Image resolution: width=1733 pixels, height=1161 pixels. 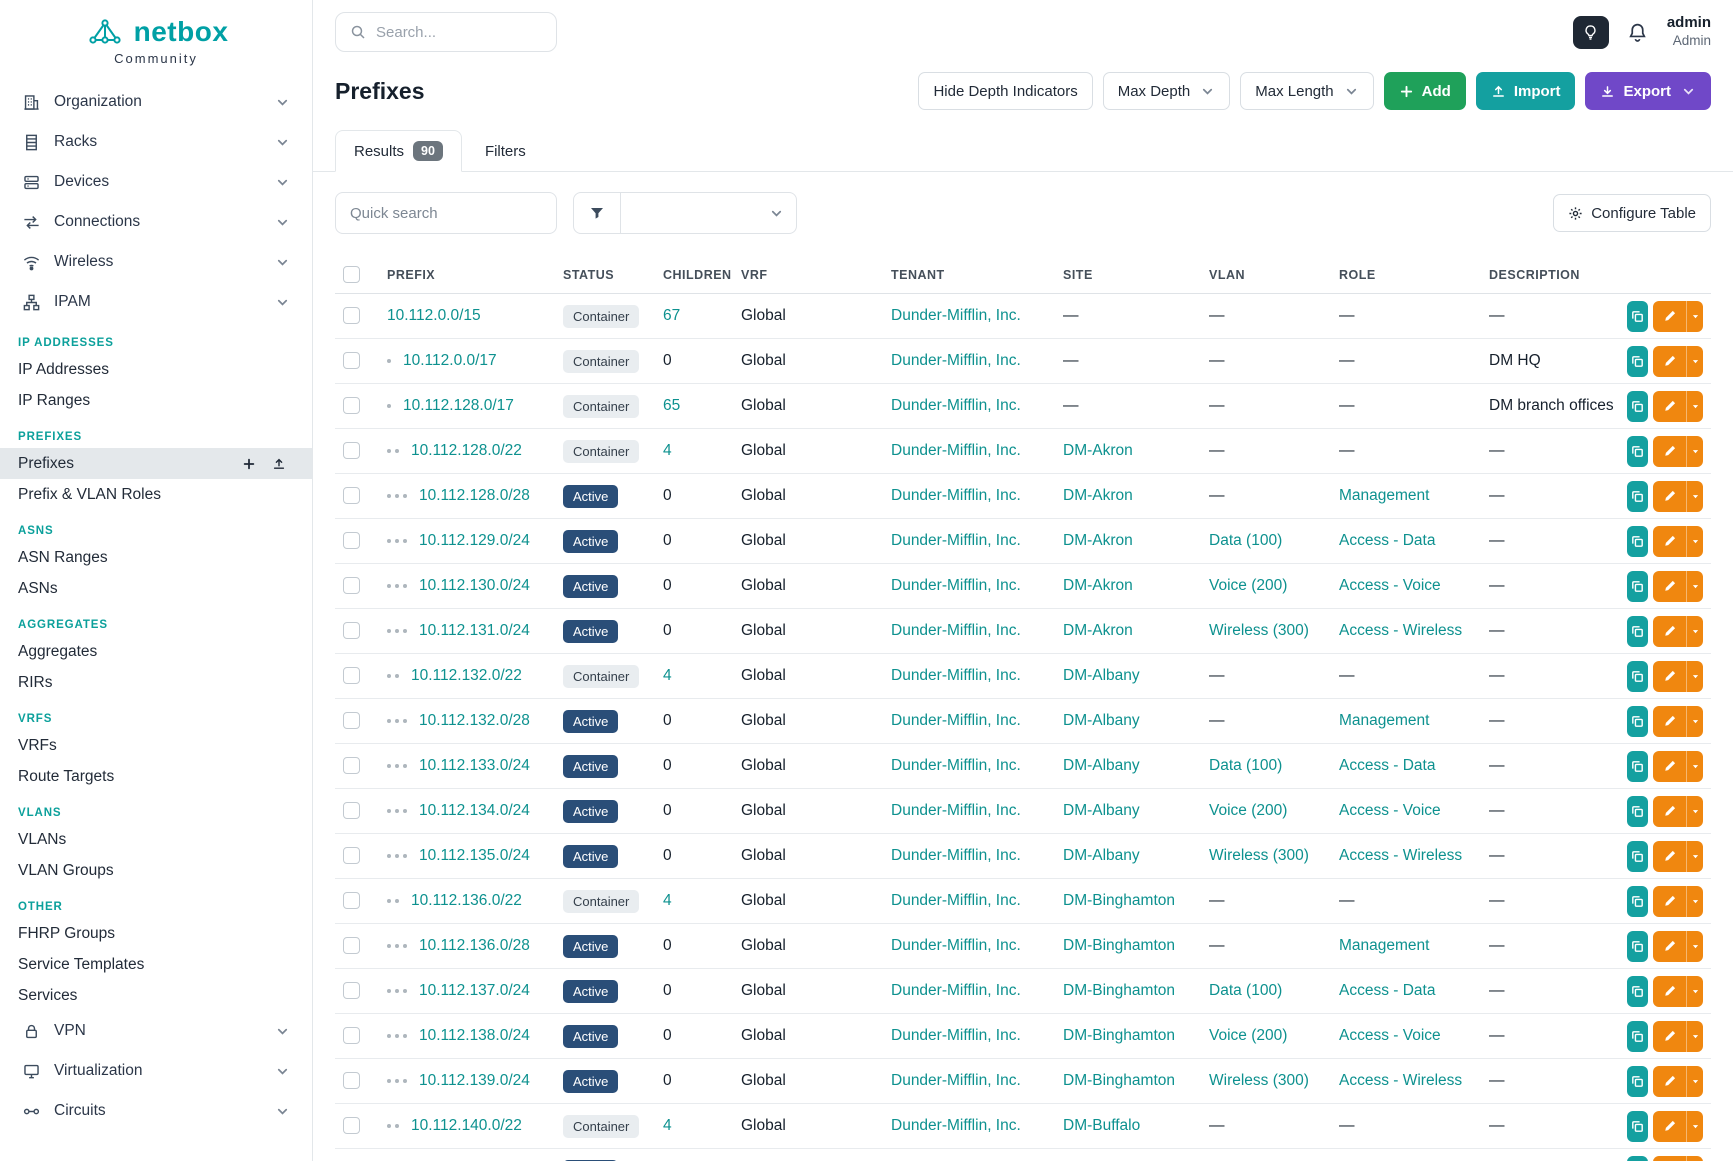 What do you see at coordinates (474, 765) in the screenshot?
I see `prefix-link: 10.112.133.0/24` at bounding box center [474, 765].